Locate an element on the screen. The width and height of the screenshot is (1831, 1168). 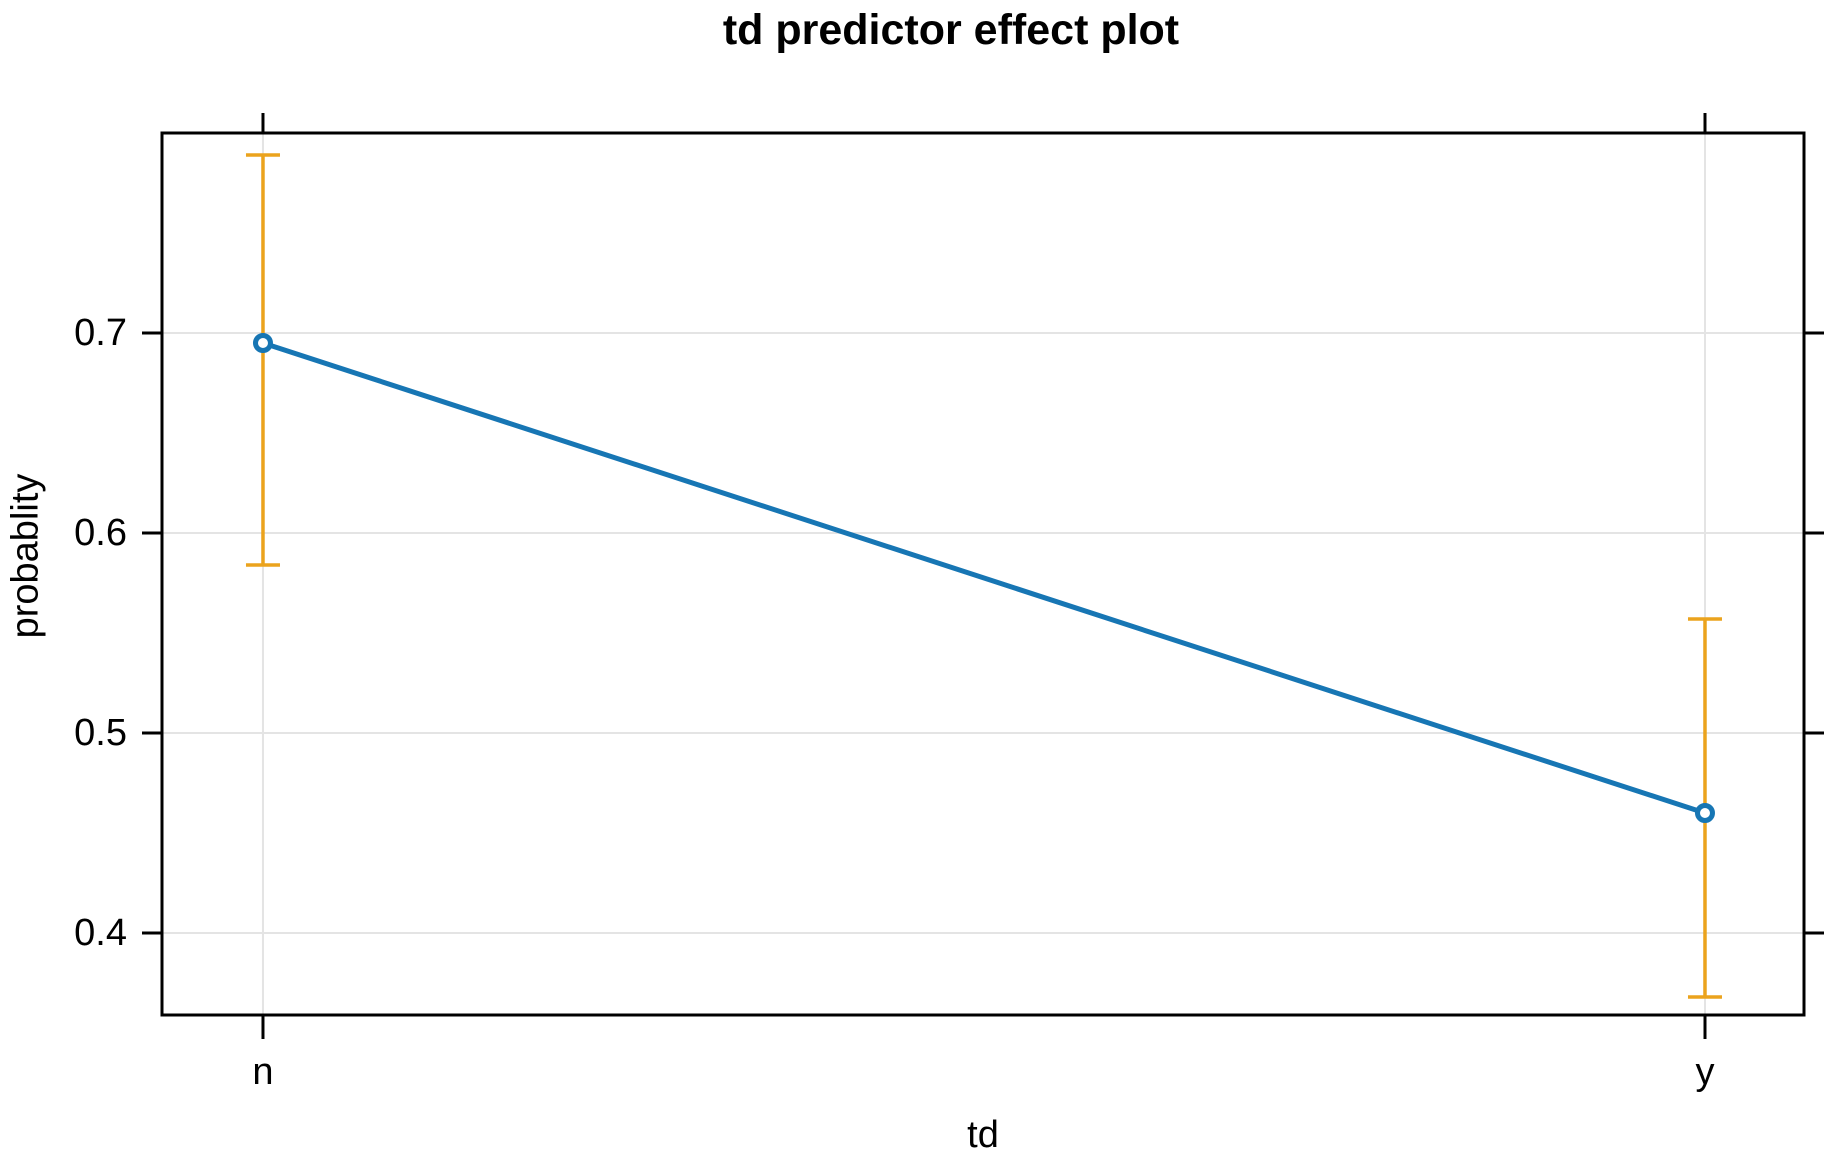
x-tick-label: y is located at coordinates (1705, 1072).